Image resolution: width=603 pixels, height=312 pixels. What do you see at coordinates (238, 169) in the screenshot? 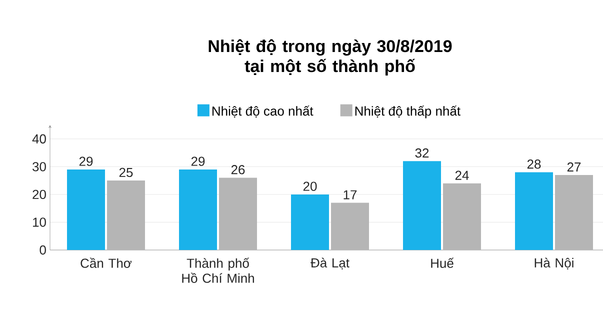
I see `data-label: 26` at bounding box center [238, 169].